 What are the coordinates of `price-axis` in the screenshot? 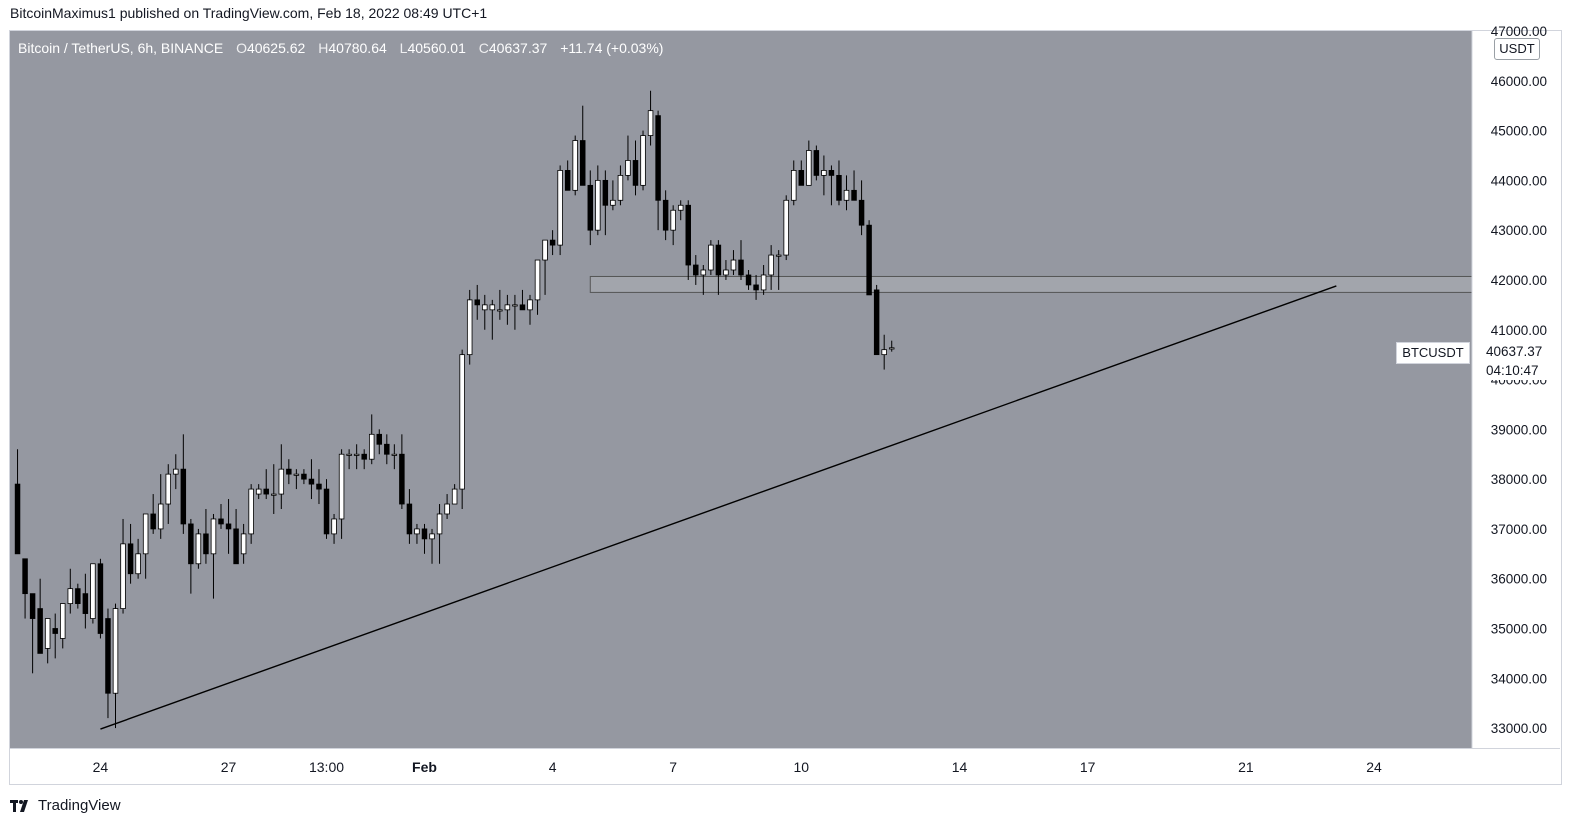 It's located at (1516, 389).